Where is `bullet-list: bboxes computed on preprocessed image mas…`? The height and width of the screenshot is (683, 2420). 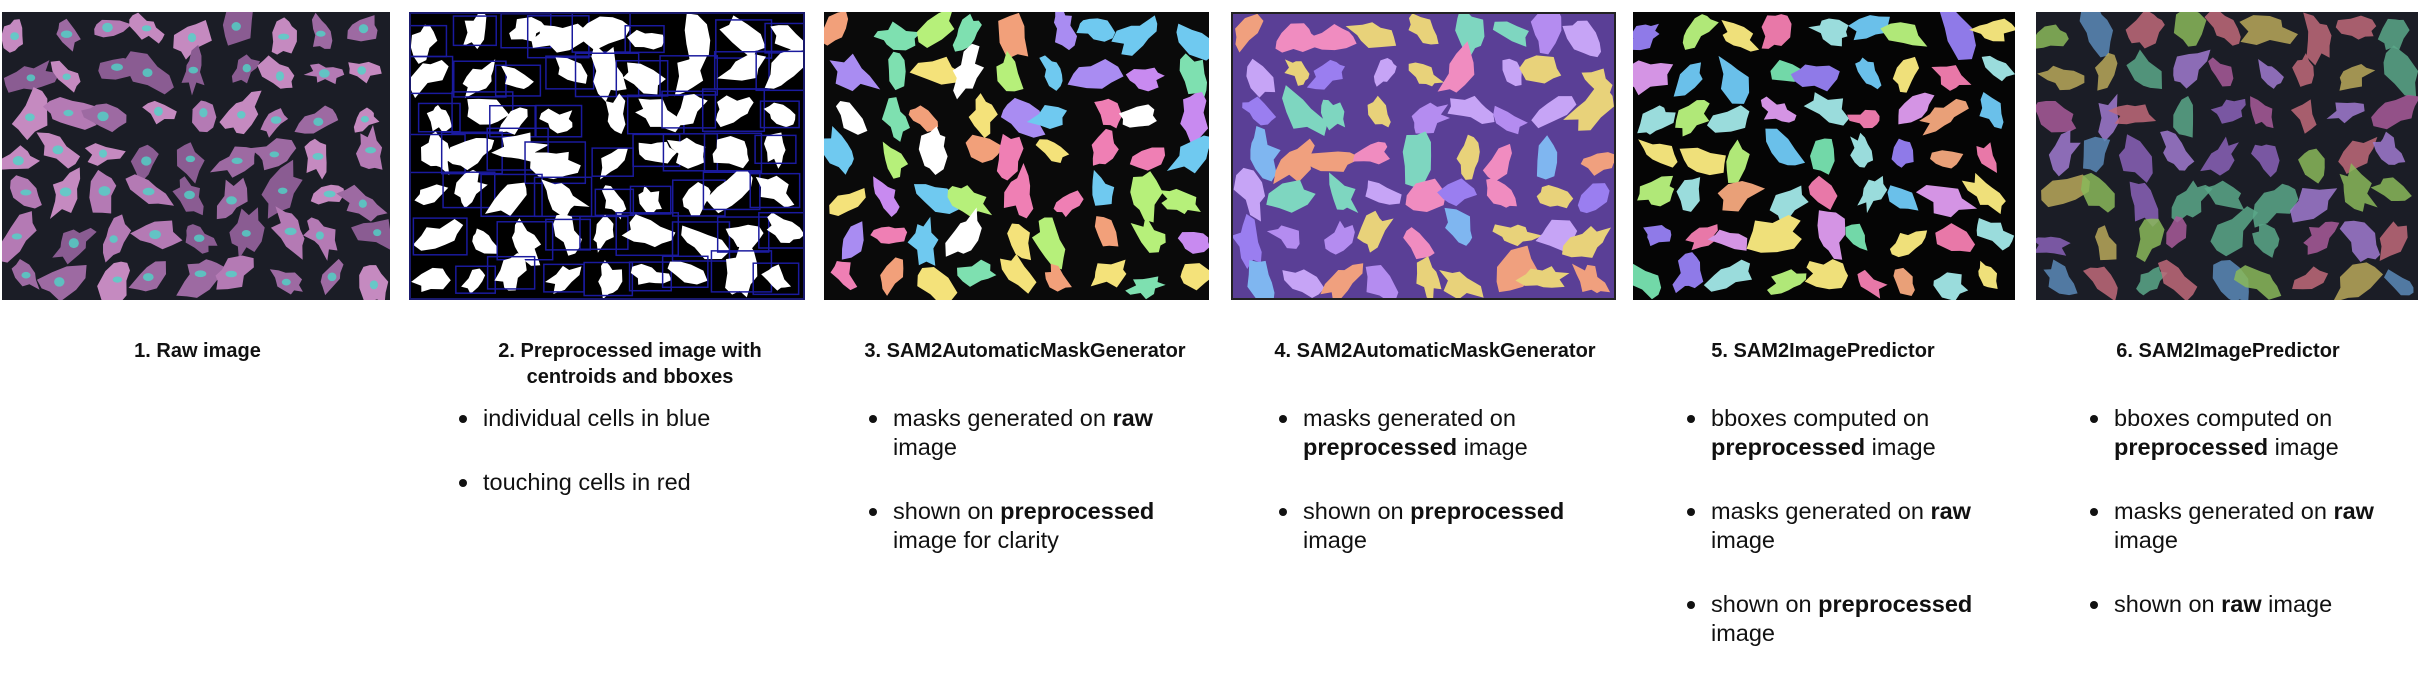 bullet-list: bboxes computed on preprocessed image mas… is located at coordinates (2253, 529).